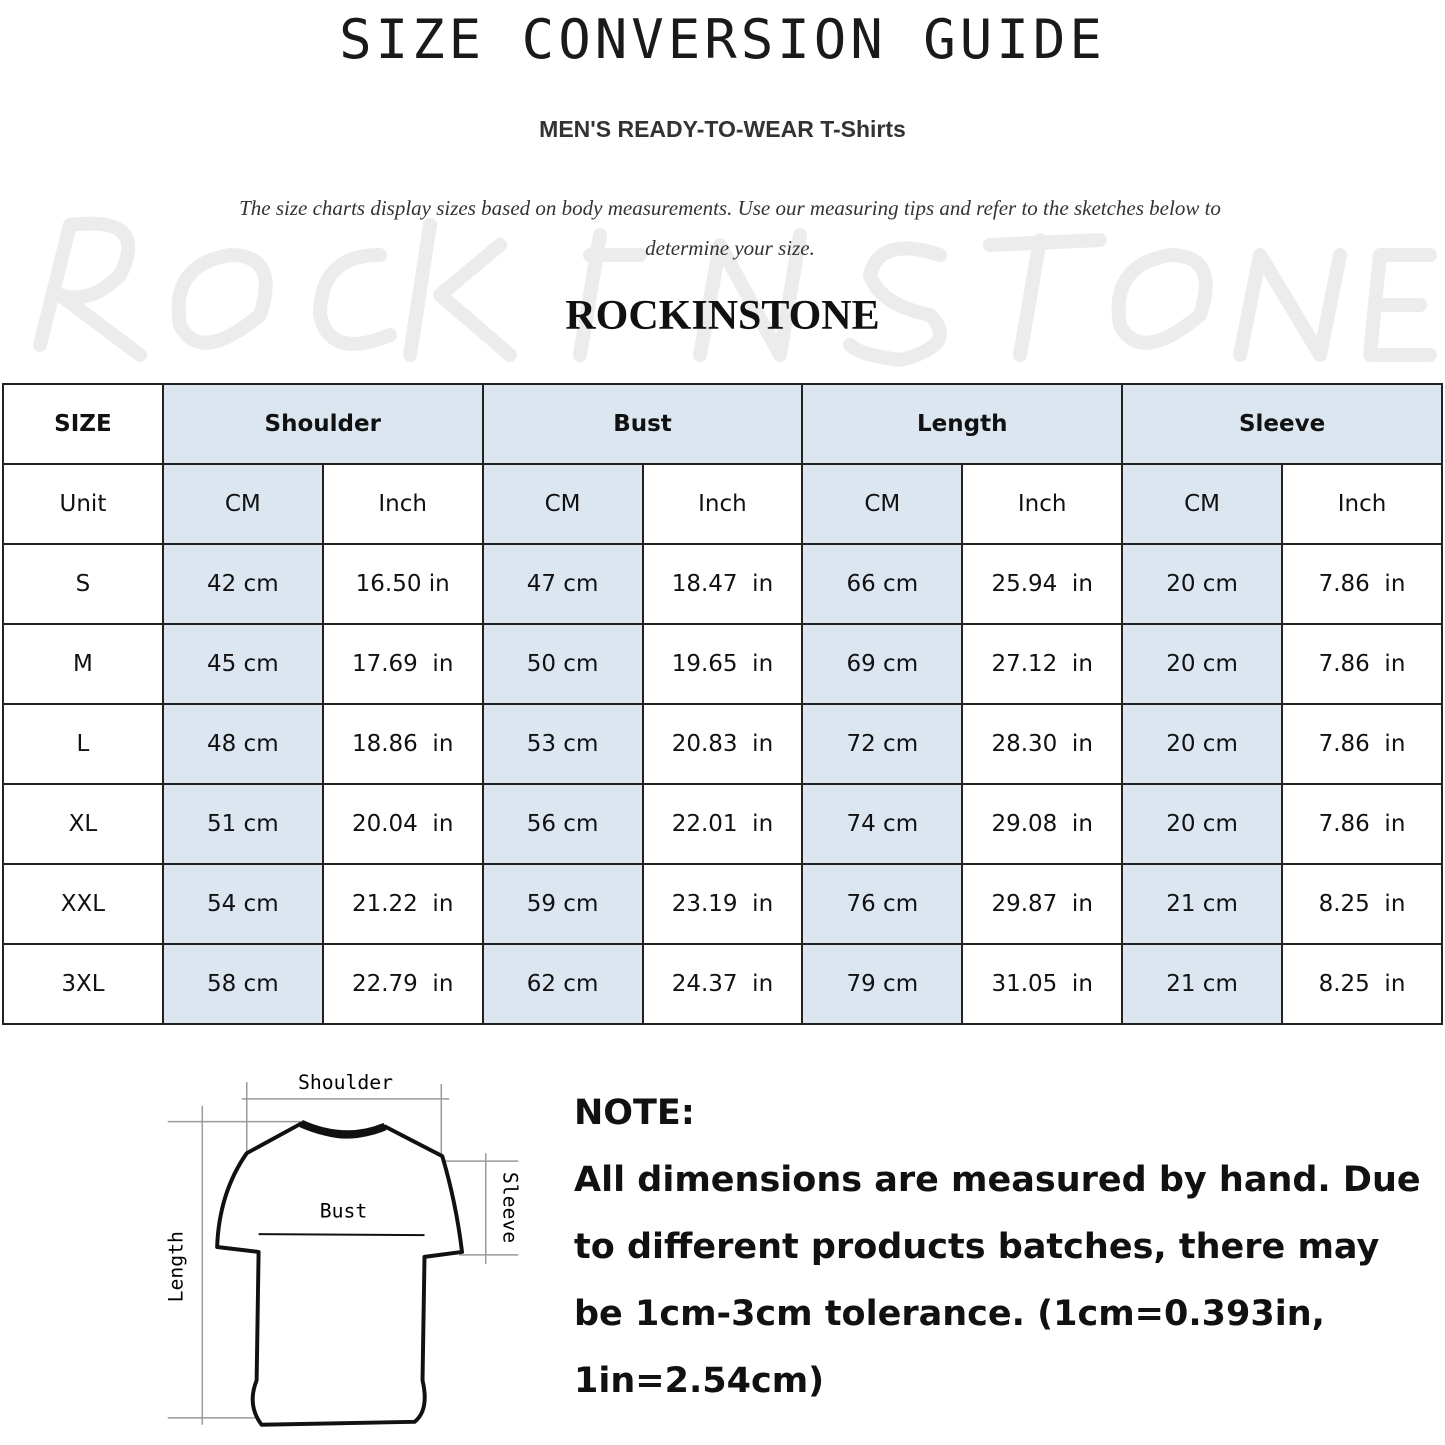  Describe the element at coordinates (402, 984) in the screenshot. I see `value-cell: 22.79 in` at that location.